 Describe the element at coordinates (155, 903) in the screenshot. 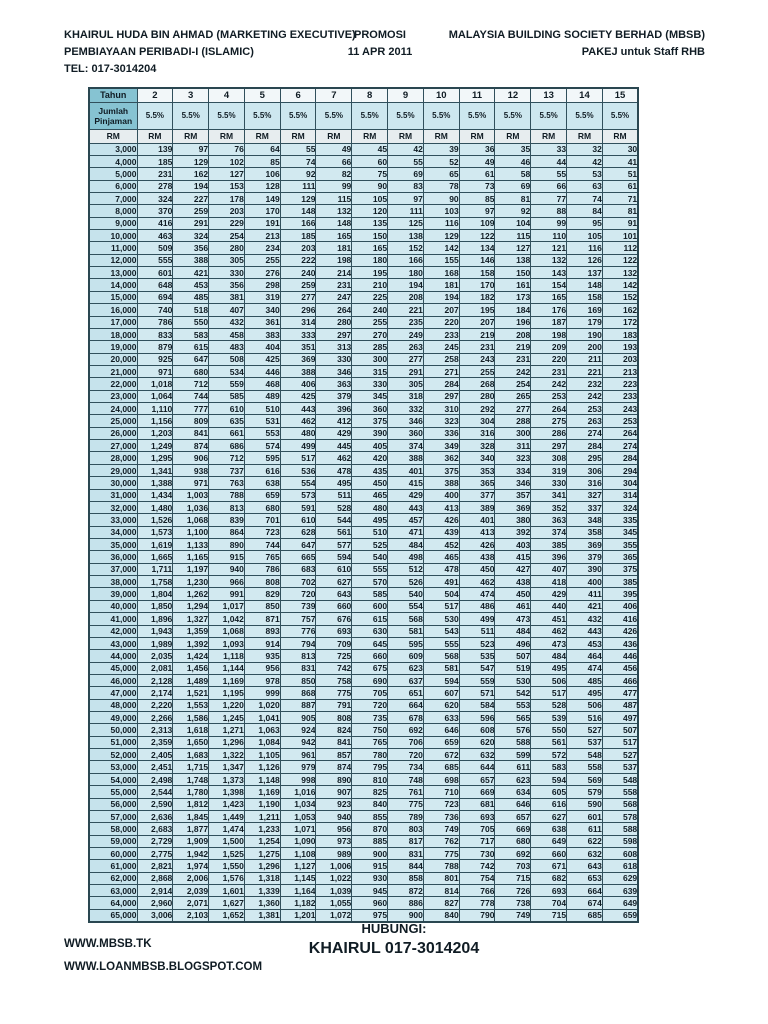

I see `payment-cell: 2,960` at that location.